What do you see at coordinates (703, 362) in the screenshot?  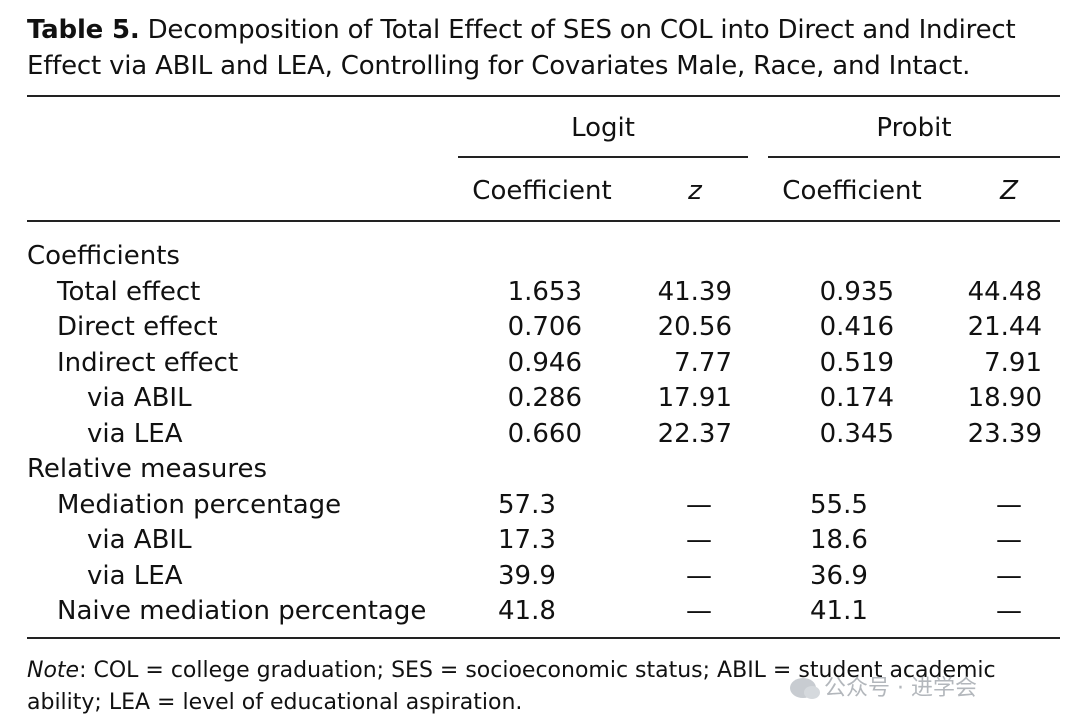 I see `table-cell: 7.77` at bounding box center [703, 362].